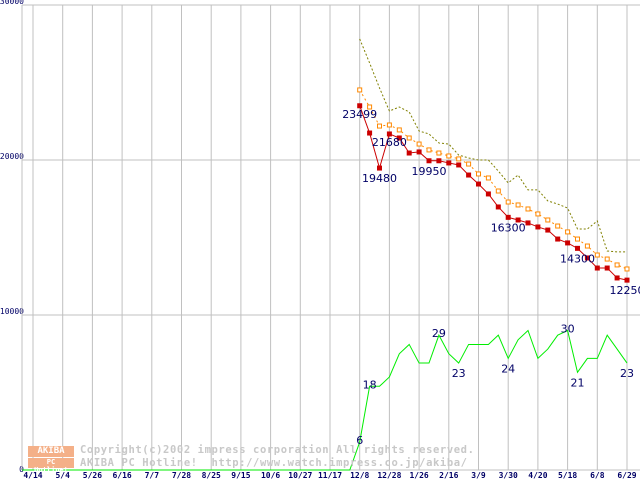  I want to click on data-label: 21, so click(578, 382).